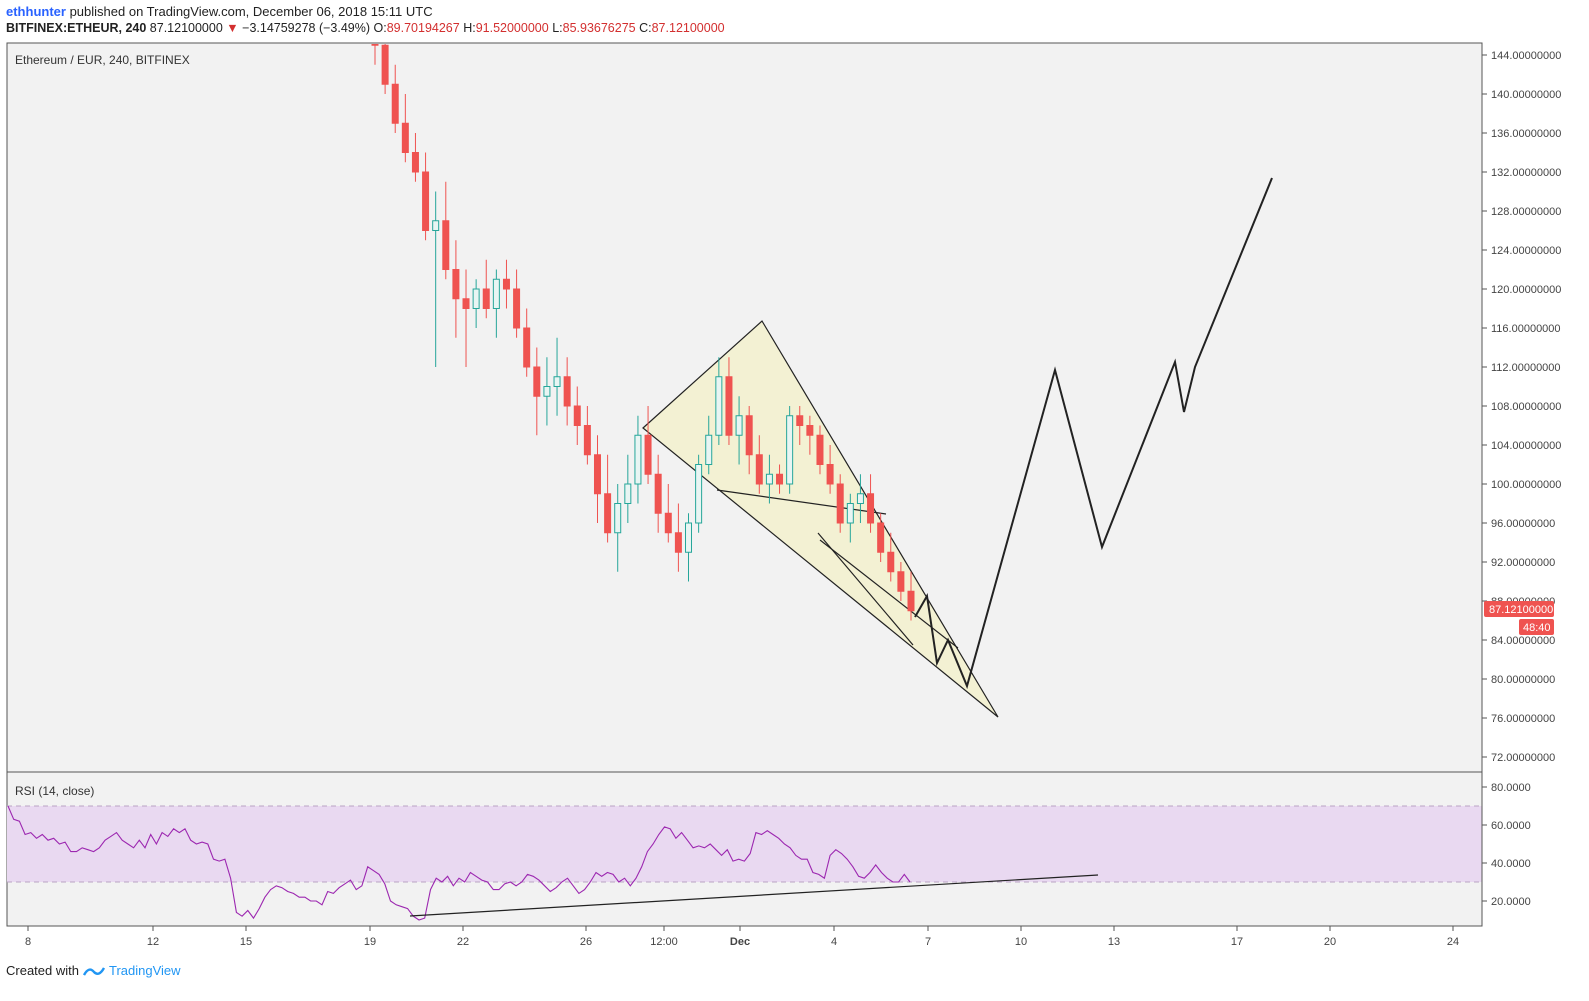 This screenshot has height=1001, width=1589. Describe the element at coordinates (1526, 56) in the screenshot. I see `price-tick-label: 144.00000000` at that location.